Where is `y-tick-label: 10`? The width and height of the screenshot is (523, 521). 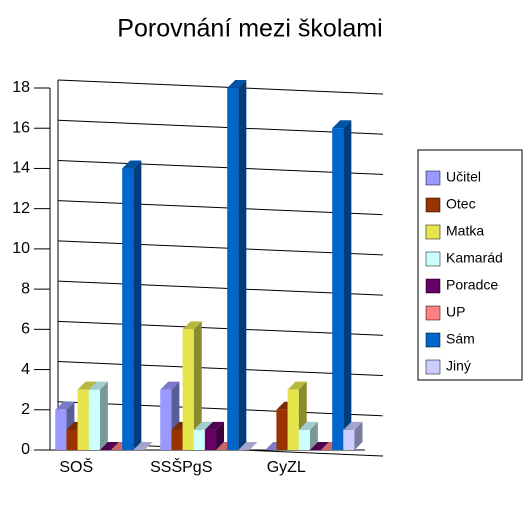
y-tick-label: 10 is located at coordinates (21, 248).